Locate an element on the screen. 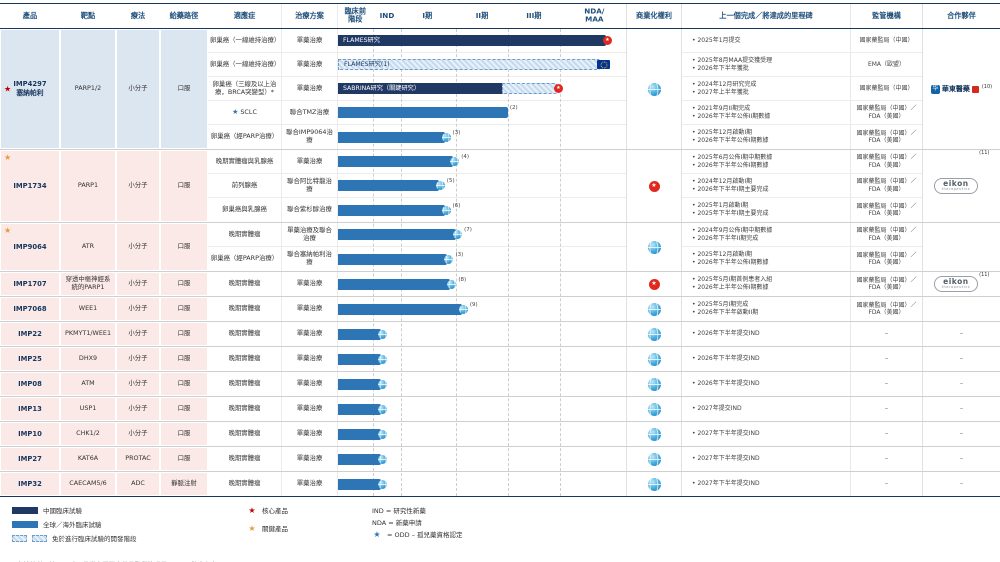 The width and height of the screenshot is (1000, 562). legend-label: 免於進行臨床試驗的開發階段 is located at coordinates (94, 539).